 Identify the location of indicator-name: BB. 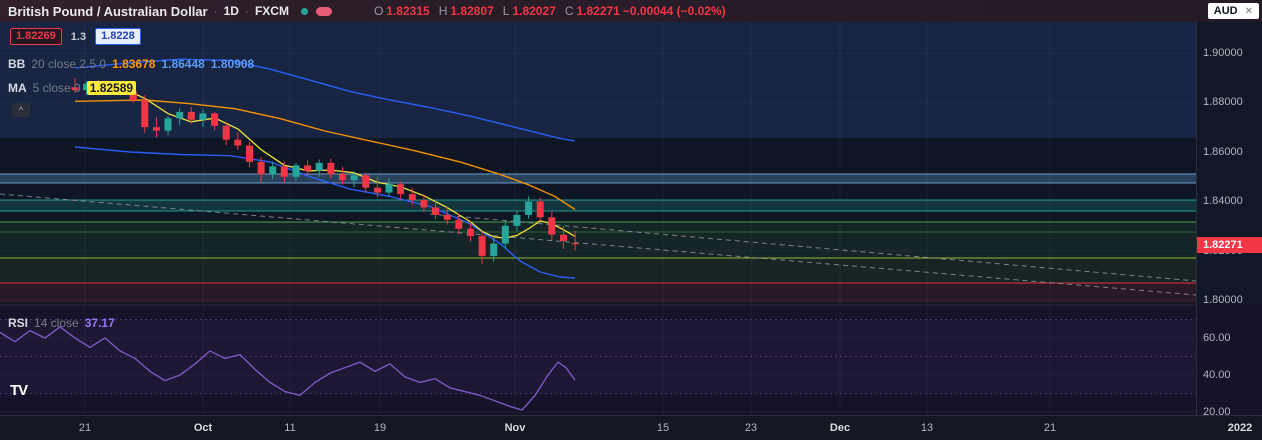
(17, 64).